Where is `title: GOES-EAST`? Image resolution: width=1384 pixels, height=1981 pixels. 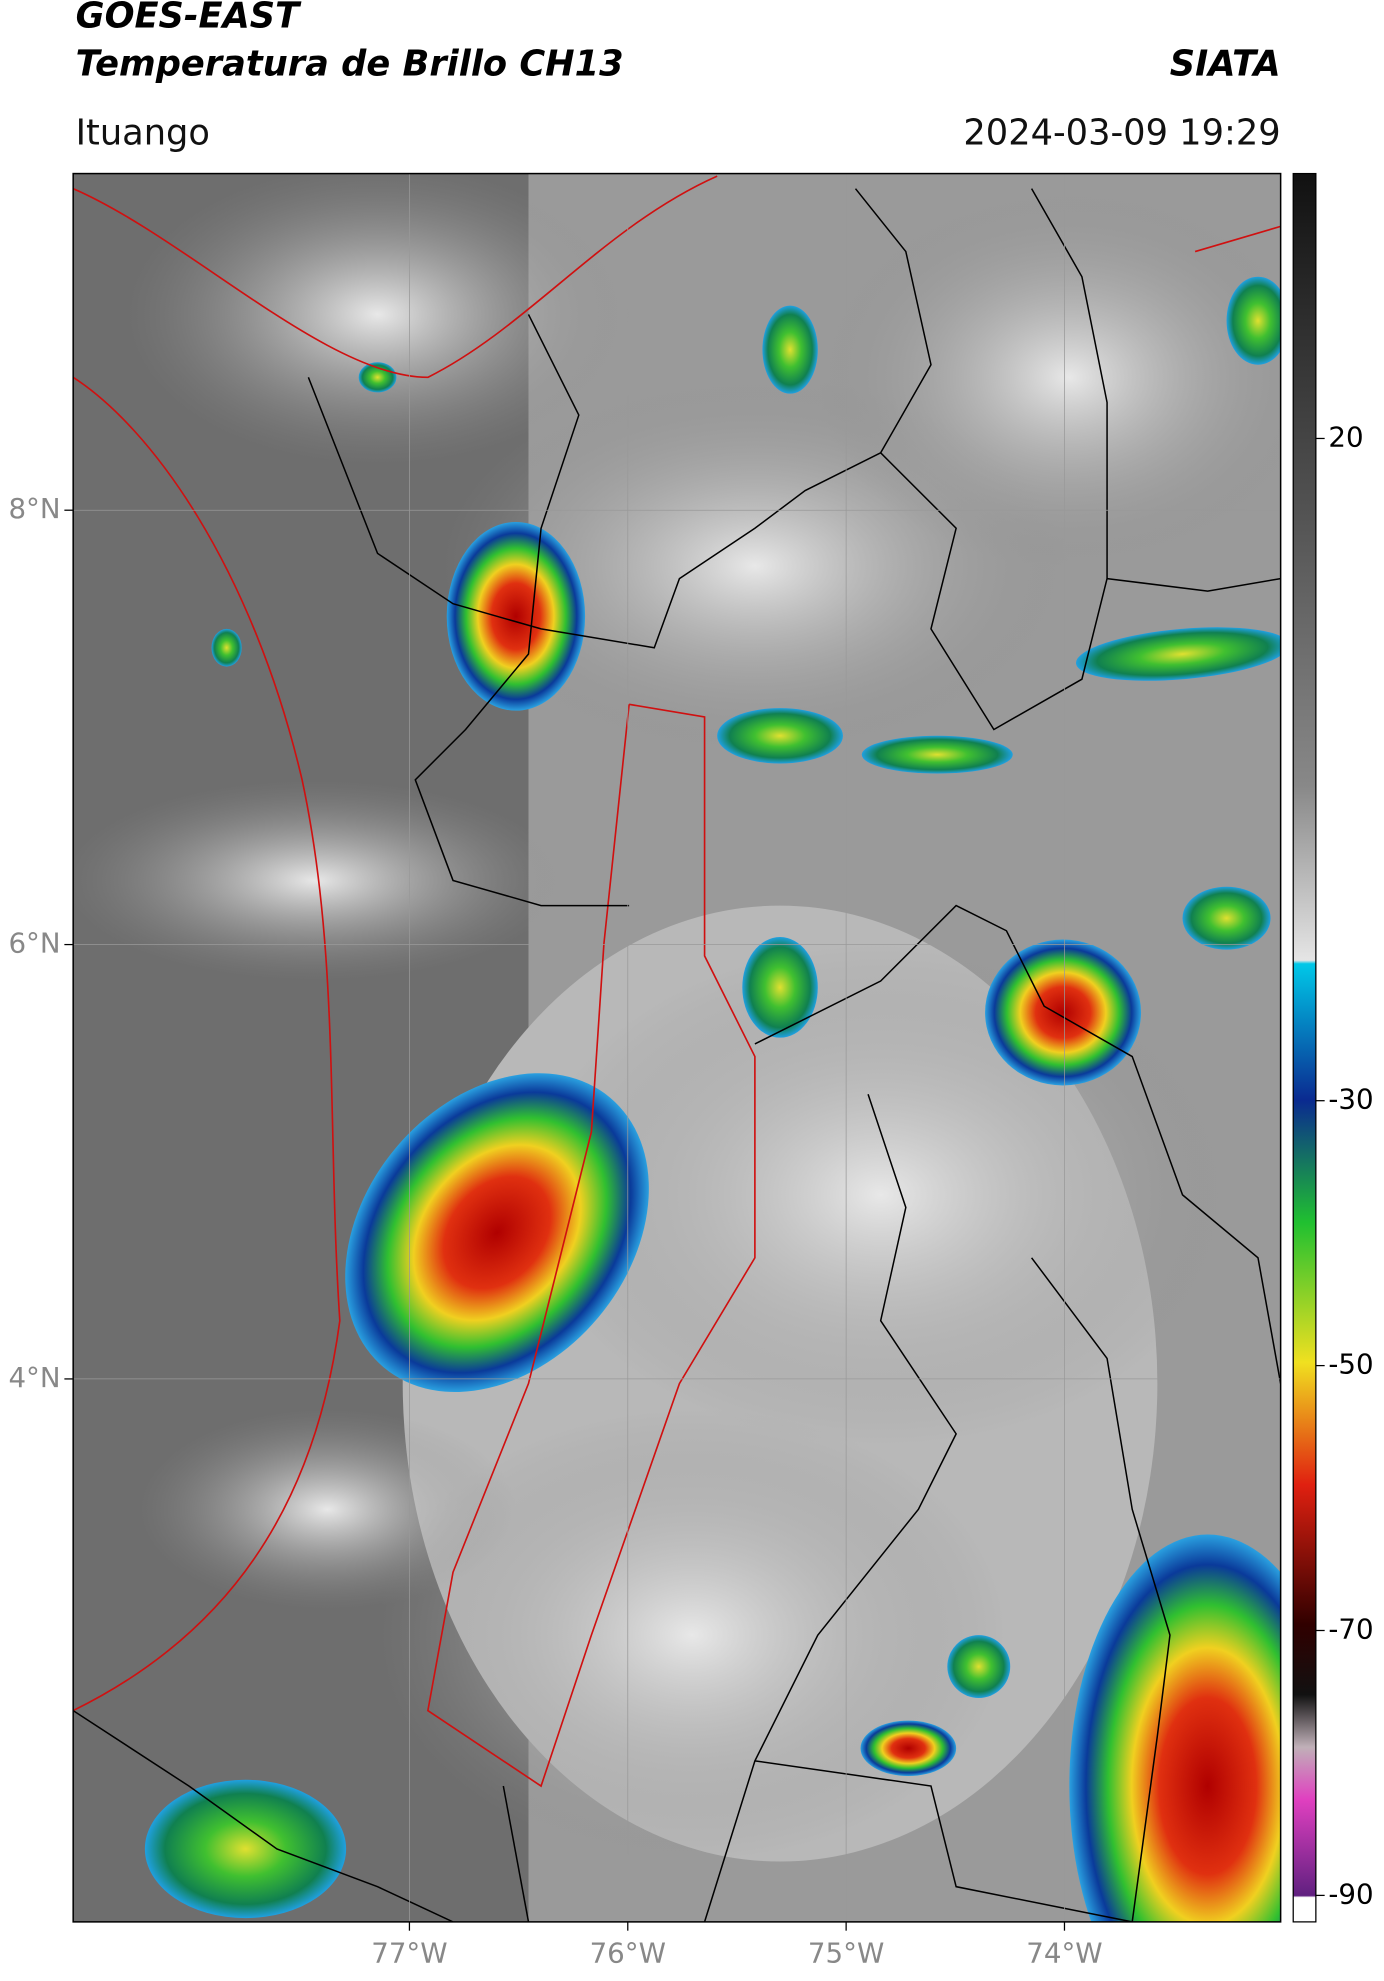 title: GOES-EAST is located at coordinates (189, 18).